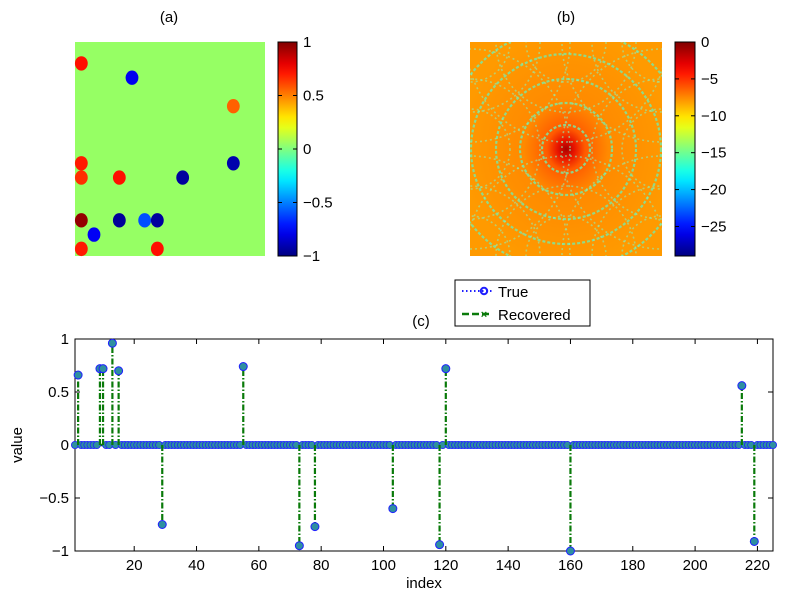 The width and height of the screenshot is (786, 598). What do you see at coordinates (445, 565) in the screenshot?
I see `x-tick-label: 120` at bounding box center [445, 565].